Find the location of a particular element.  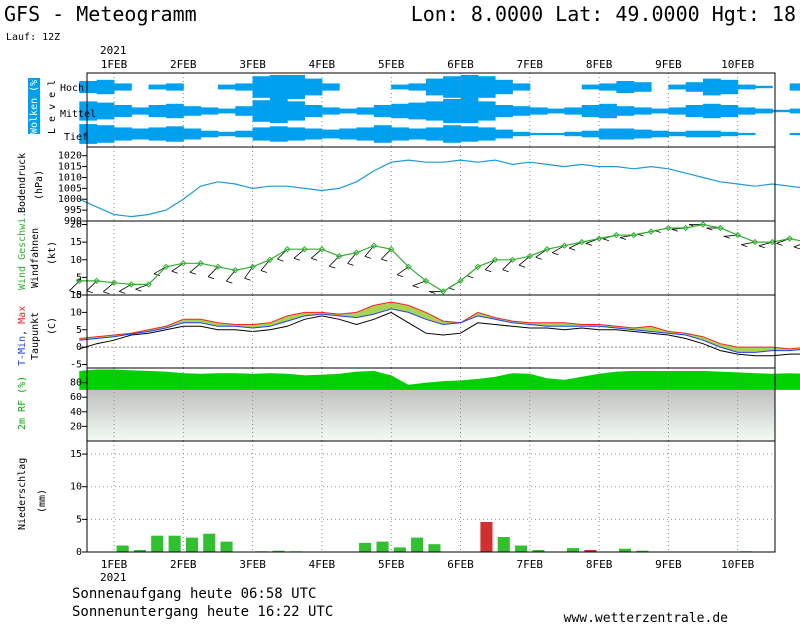

x-tick-label-bottom: 7FEB is located at coordinates (530, 564).